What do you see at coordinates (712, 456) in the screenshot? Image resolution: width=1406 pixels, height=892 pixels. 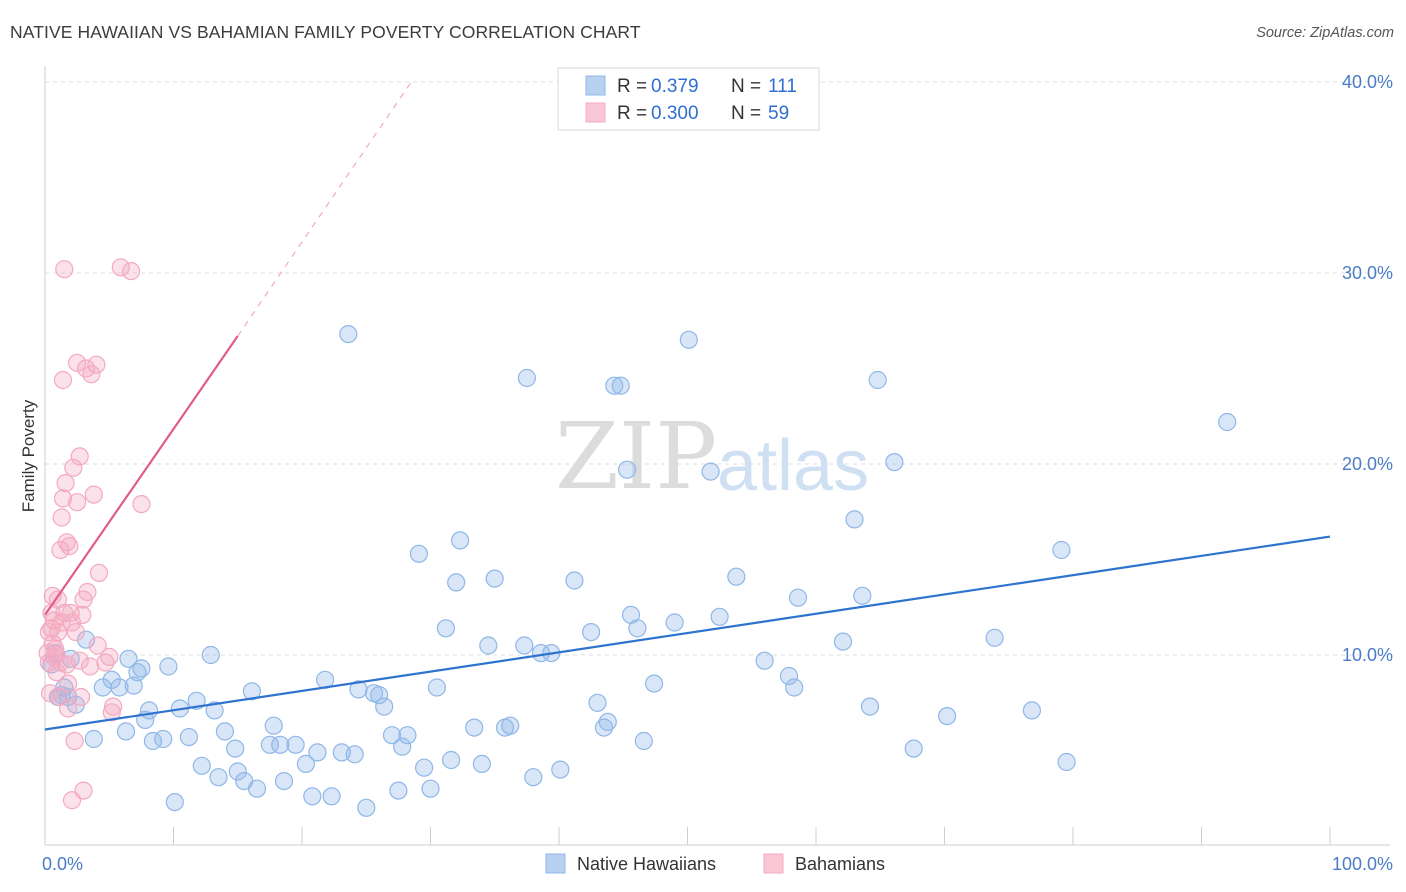 I see `watermark: ZIP atlas` at bounding box center [712, 456].